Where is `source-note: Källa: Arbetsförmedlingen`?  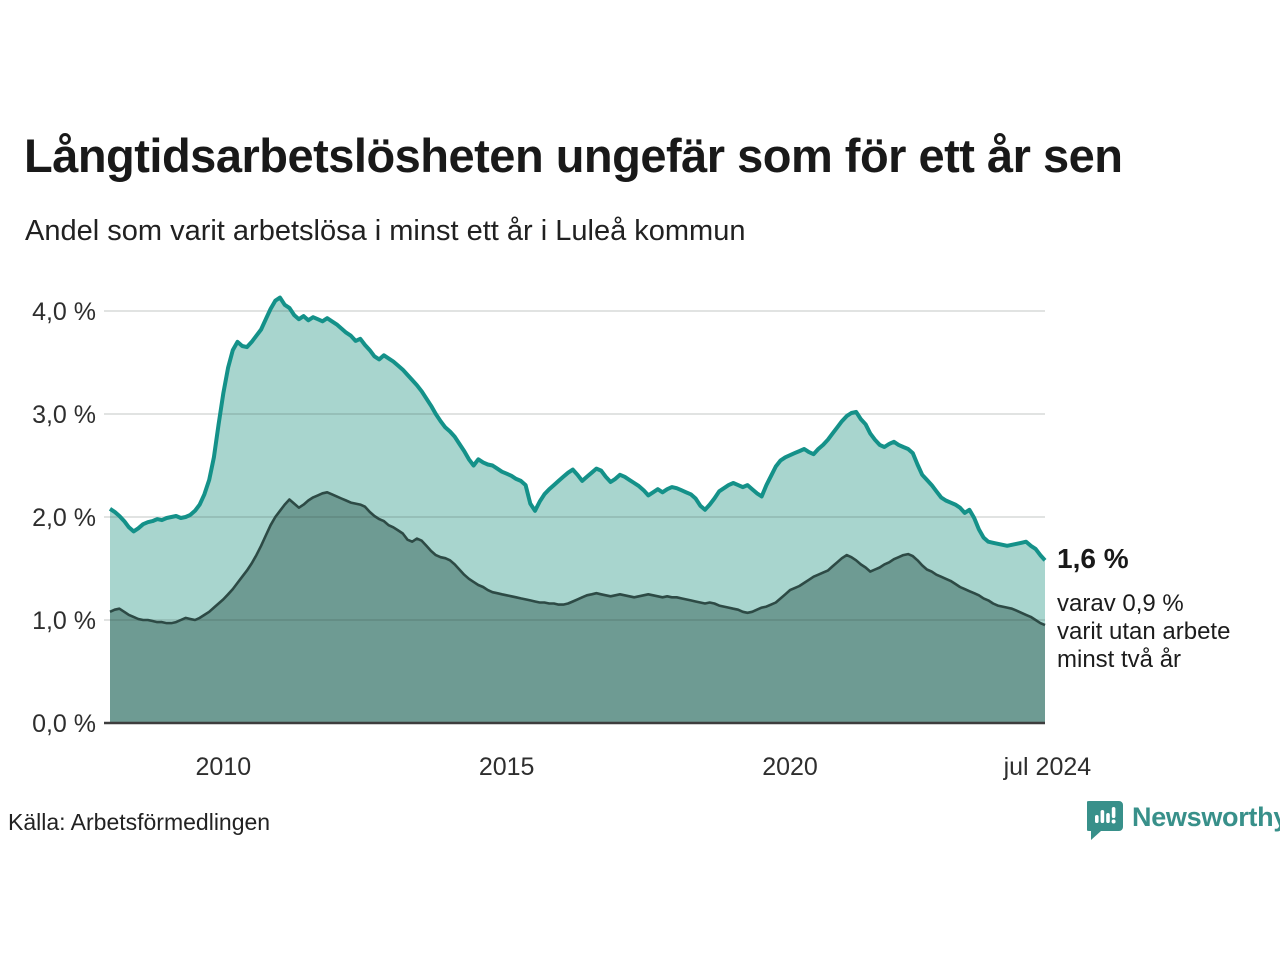 source-note: Källa: Arbetsförmedlingen is located at coordinates (139, 822).